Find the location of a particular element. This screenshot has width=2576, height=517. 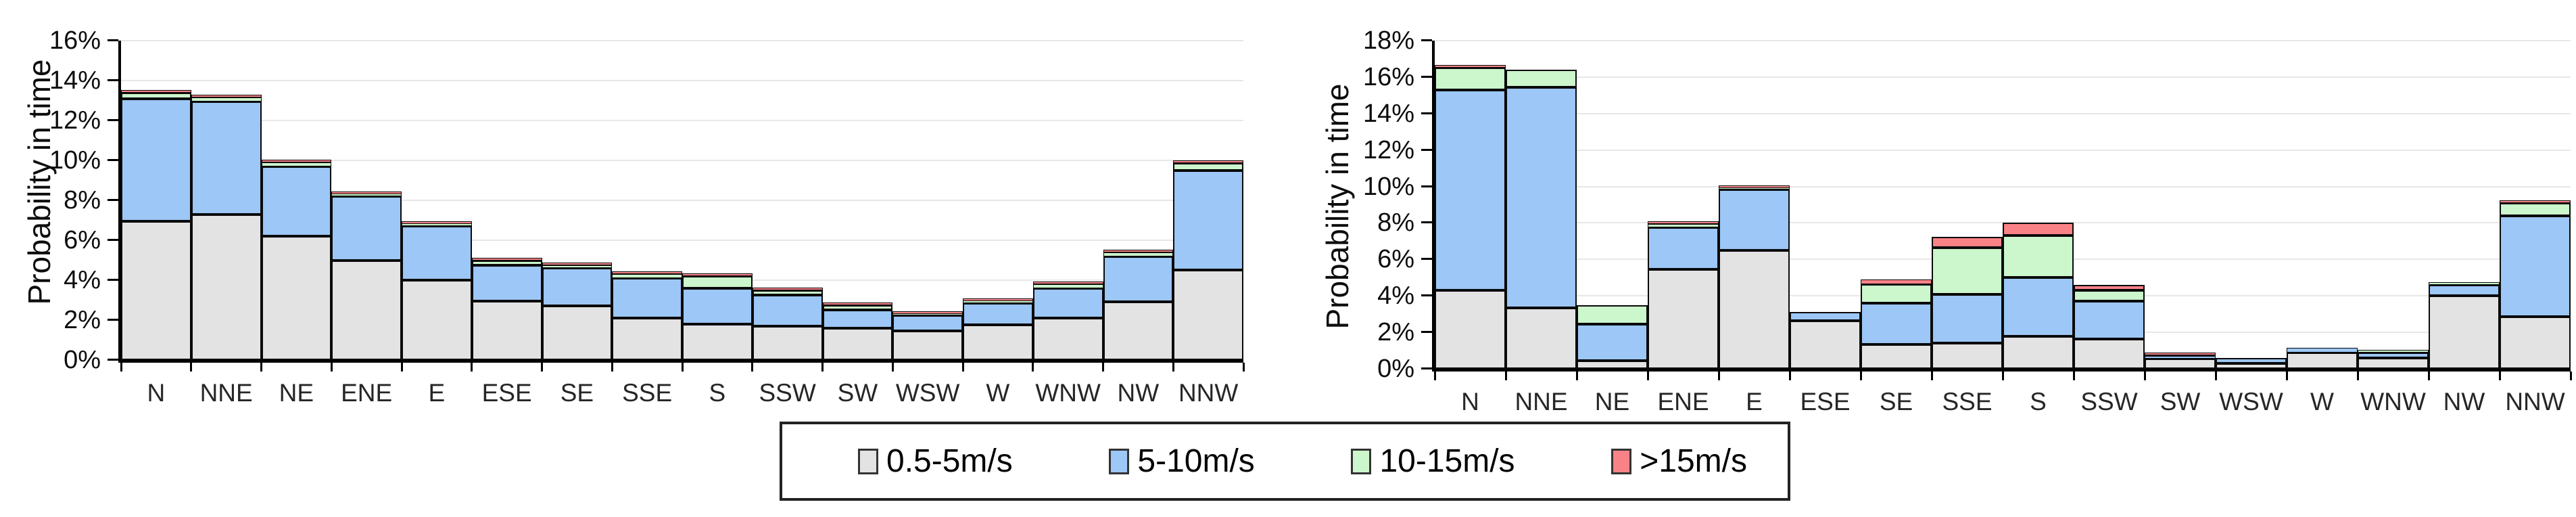

legend-item: 5-10m/s is located at coordinates (1182, 461).